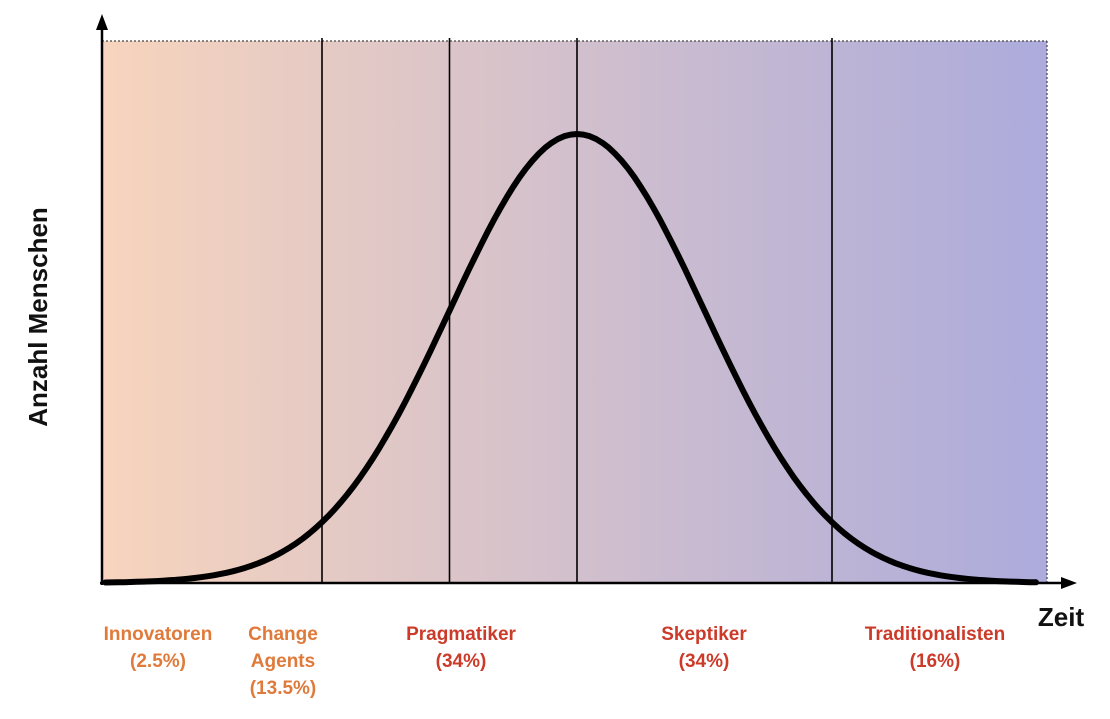 The image size is (1110, 719). Describe the element at coordinates (935, 648) in the screenshot. I see `segment-label: Traditionalisten (16%)` at that location.